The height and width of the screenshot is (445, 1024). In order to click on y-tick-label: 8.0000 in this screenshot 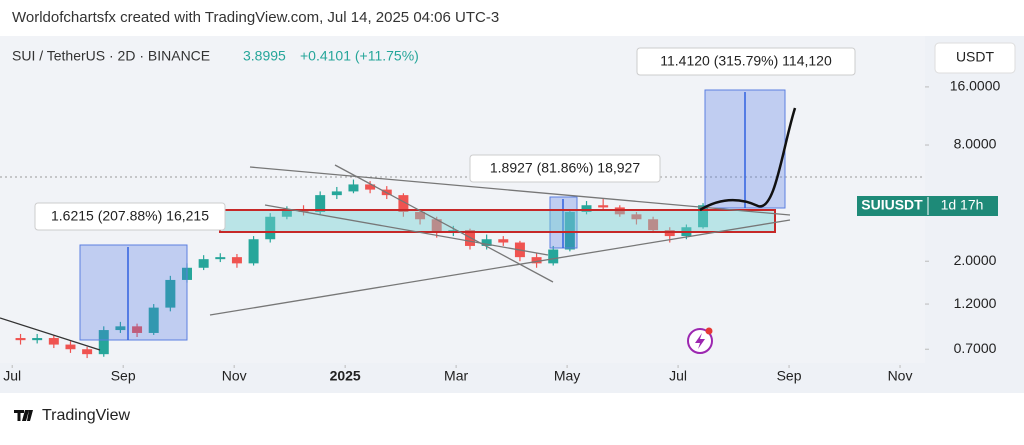, I will do `click(975, 144)`.